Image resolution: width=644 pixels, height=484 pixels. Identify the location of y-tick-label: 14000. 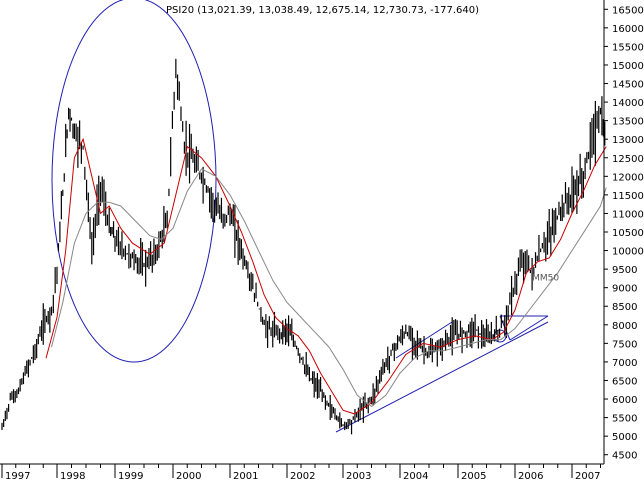
(628, 103).